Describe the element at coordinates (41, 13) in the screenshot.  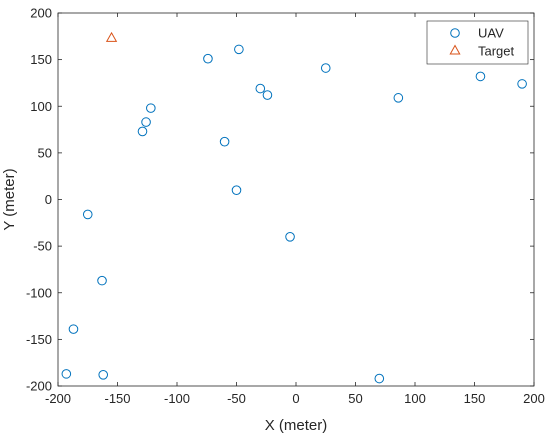
I see `y-tick-label: 200` at that location.